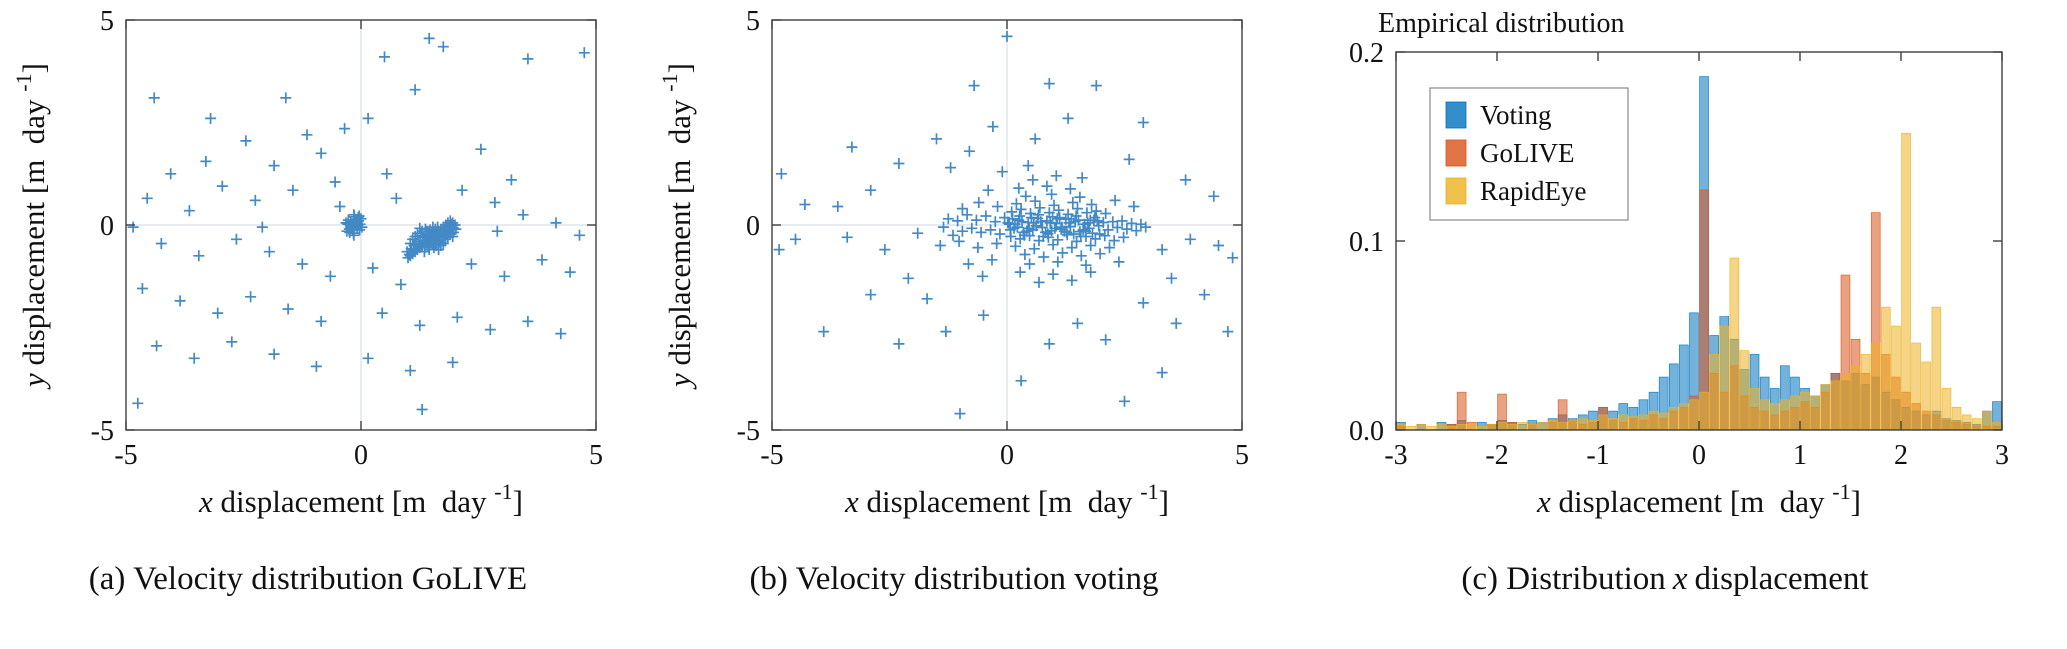 The height and width of the screenshot is (649, 2067). What do you see at coordinates (1527, 153) in the screenshot?
I see `legend-label-golive: GoLIVE` at bounding box center [1527, 153].